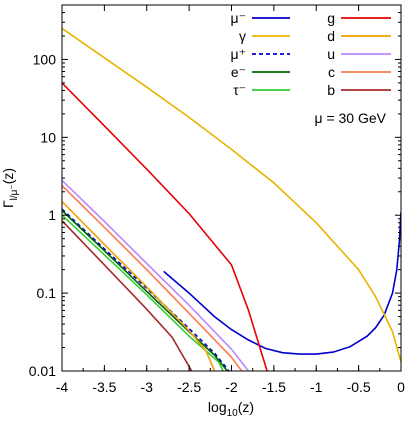 This screenshot has width=407, height=423. What do you see at coordinates (231, 387) in the screenshot?
I see `x-tick-label-4: -2` at bounding box center [231, 387].